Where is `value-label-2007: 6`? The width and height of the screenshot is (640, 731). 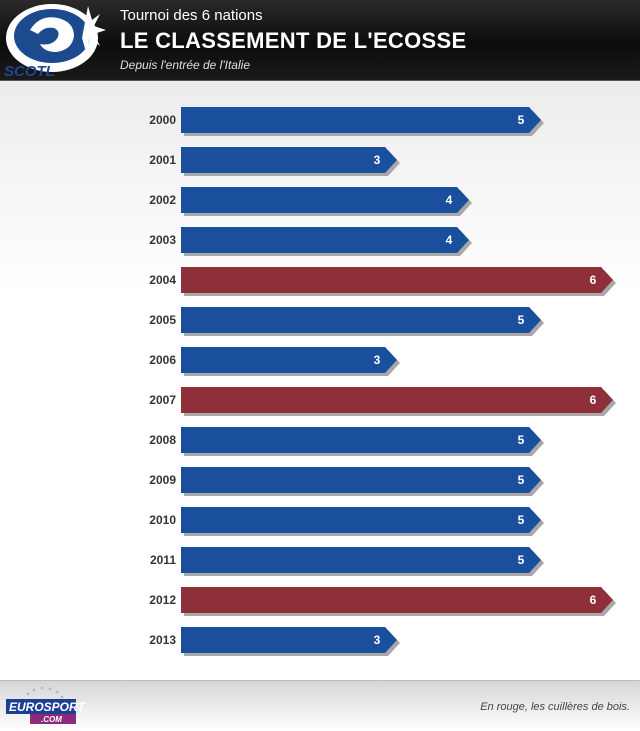
value-label-2007: 6 is located at coordinates (593, 400).